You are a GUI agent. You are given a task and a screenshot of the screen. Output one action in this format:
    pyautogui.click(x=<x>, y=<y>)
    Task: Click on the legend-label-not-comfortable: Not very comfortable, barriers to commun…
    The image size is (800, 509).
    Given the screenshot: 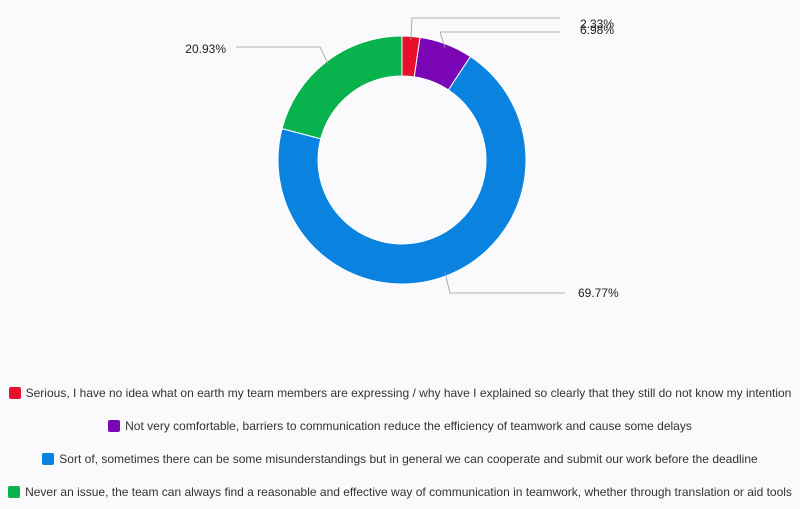 What is the action you would take?
    pyautogui.click(x=408, y=425)
    